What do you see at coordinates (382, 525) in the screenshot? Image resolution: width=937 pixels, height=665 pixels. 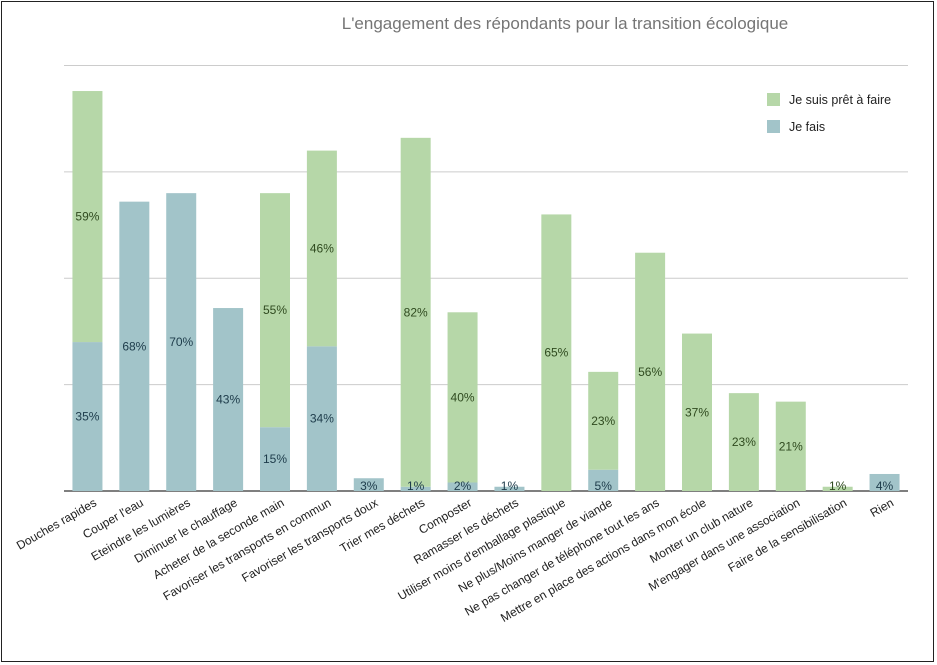 I see `x-tick-label: Trier mes déchets` at bounding box center [382, 525].